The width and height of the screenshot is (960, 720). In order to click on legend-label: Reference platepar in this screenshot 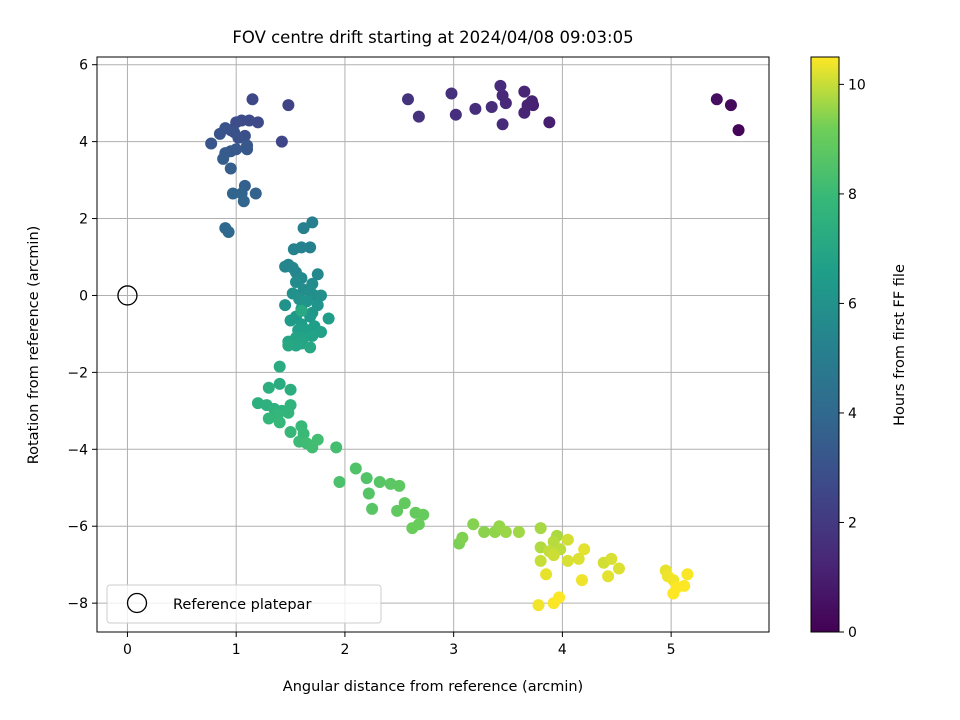, I will do `click(242, 605)`.